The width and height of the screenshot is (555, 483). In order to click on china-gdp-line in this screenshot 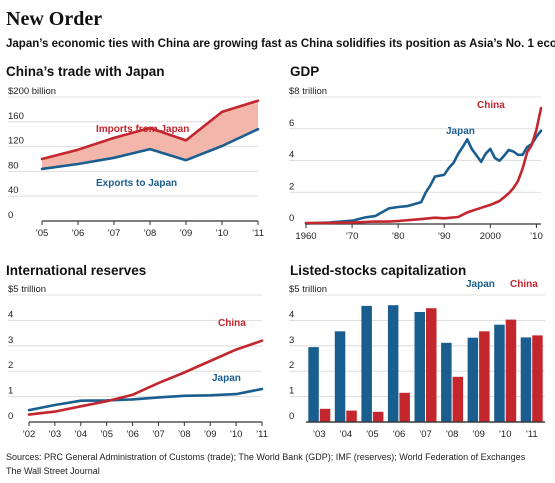, I will do `click(423, 165)`.